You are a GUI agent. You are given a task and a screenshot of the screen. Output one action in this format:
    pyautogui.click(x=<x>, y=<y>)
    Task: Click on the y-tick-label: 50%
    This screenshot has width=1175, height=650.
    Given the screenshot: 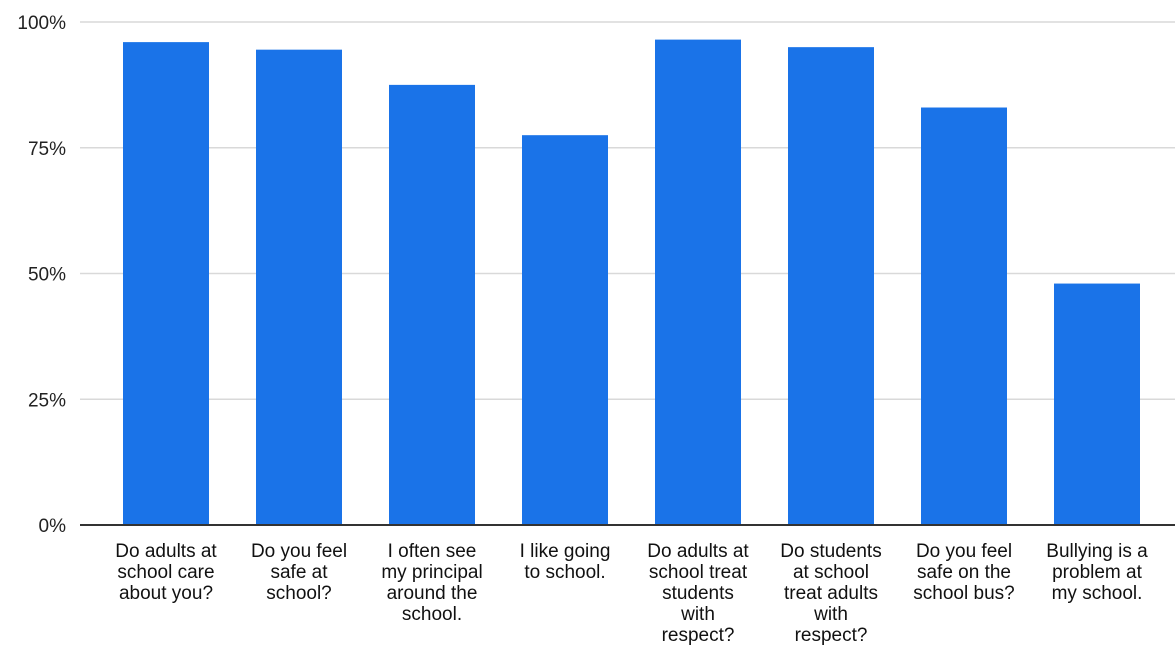 What is the action you would take?
    pyautogui.click(x=47, y=275)
    